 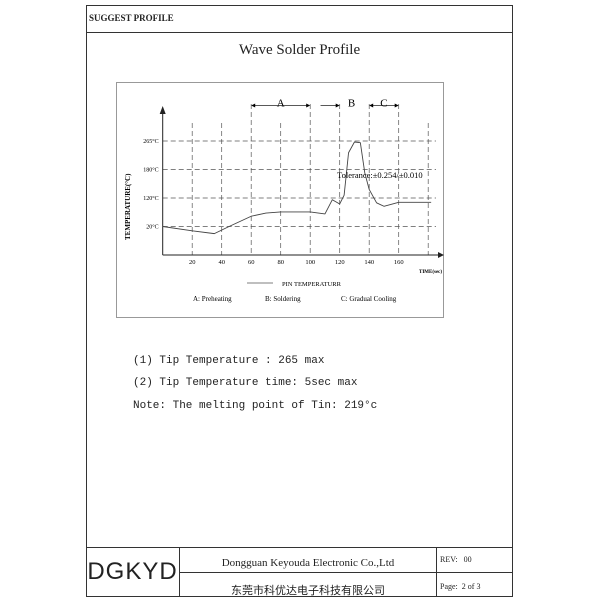 I want to click on note-melting-point: Note: The melting point of Tin: 219°c, so click(x=255, y=406).